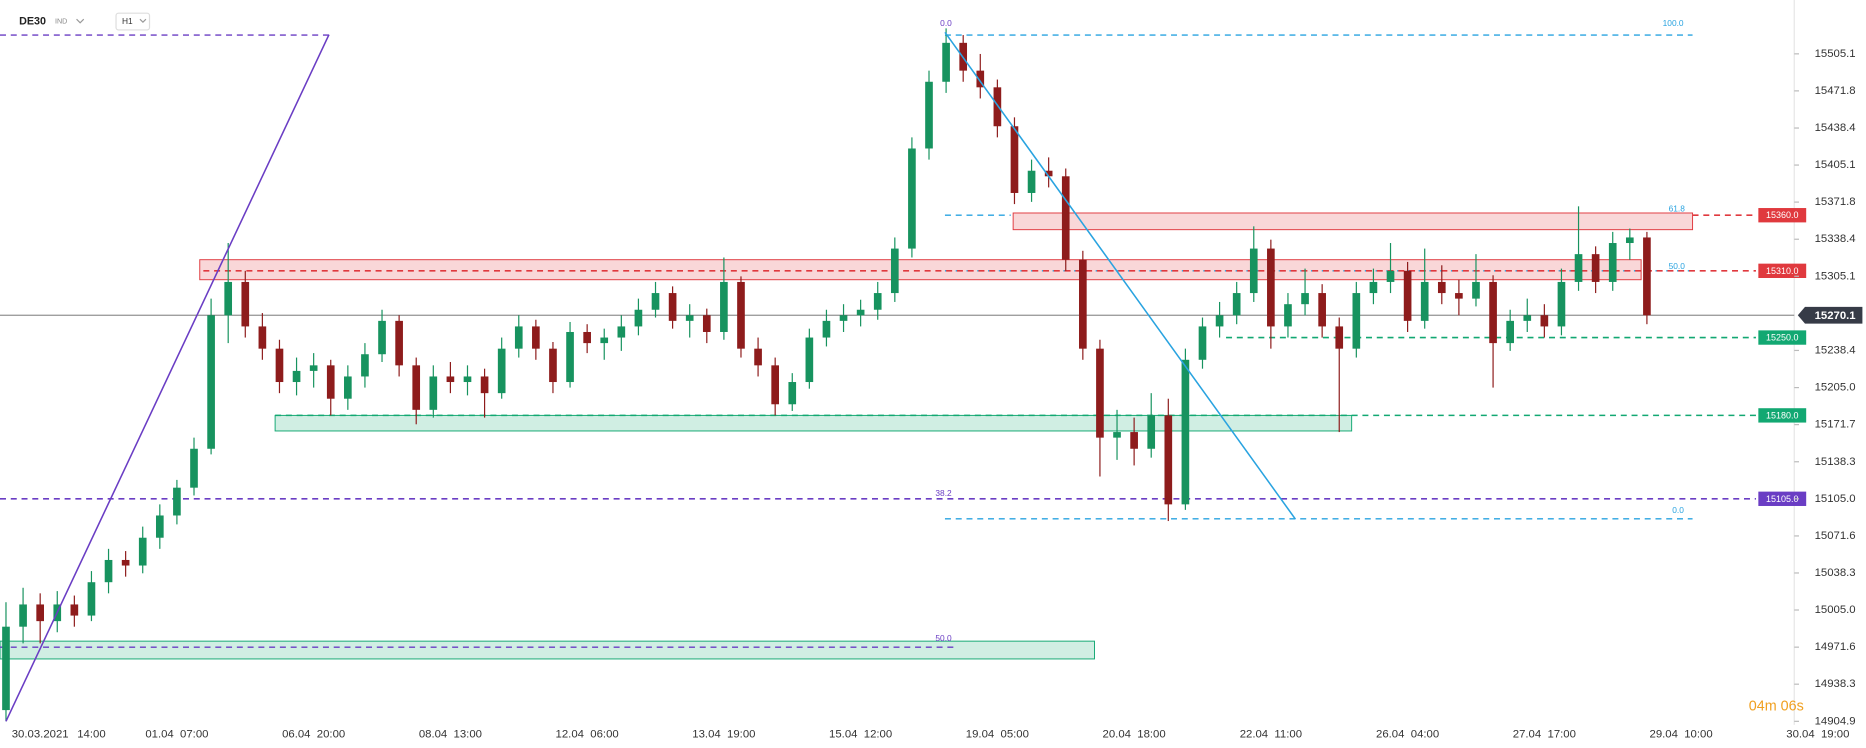 The height and width of the screenshot is (748, 1866). I want to click on level-label: 15105.0, so click(1782, 499).